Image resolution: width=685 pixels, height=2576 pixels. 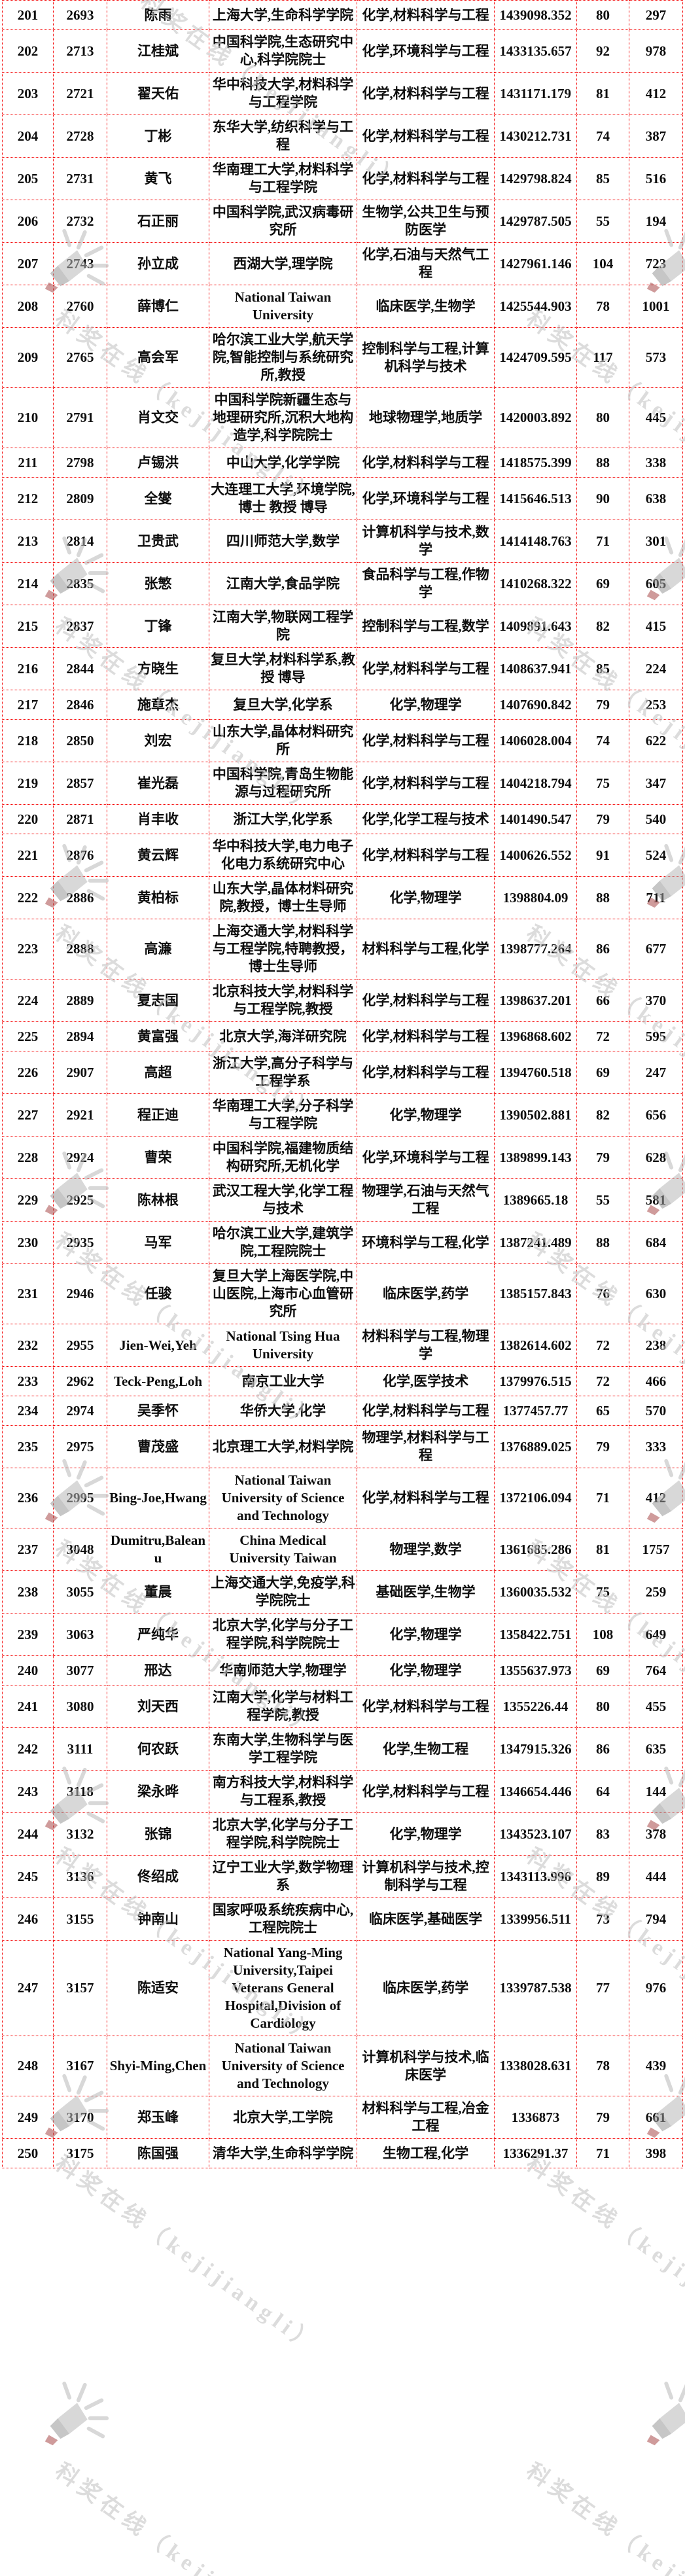 I want to click on cell-metric-1: 72, so click(x=602, y=1381).